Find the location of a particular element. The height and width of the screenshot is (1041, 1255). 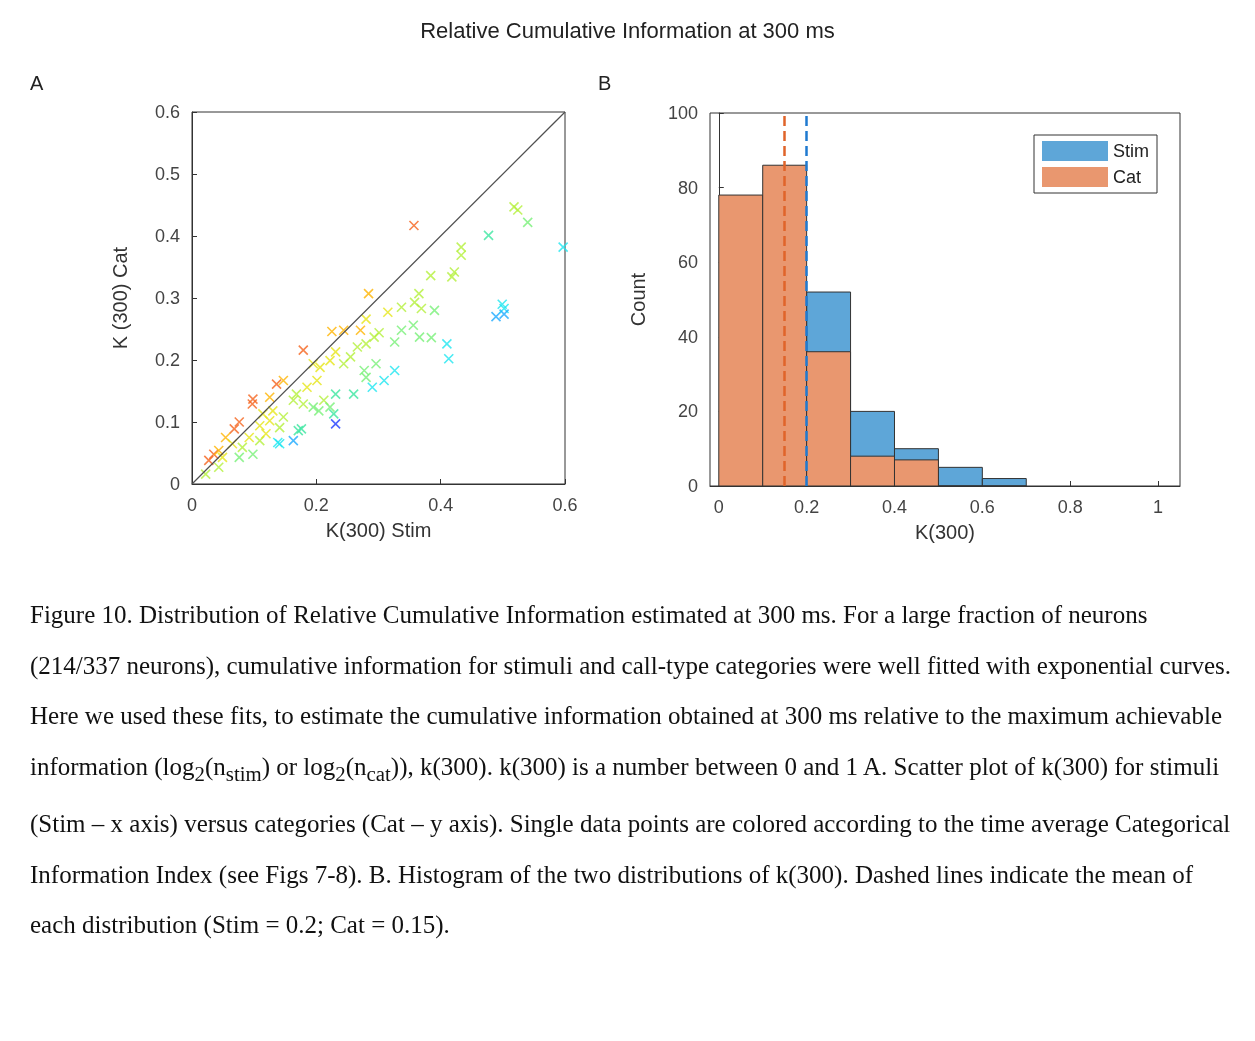

y-tick-label: 0.3 is located at coordinates (167, 298).